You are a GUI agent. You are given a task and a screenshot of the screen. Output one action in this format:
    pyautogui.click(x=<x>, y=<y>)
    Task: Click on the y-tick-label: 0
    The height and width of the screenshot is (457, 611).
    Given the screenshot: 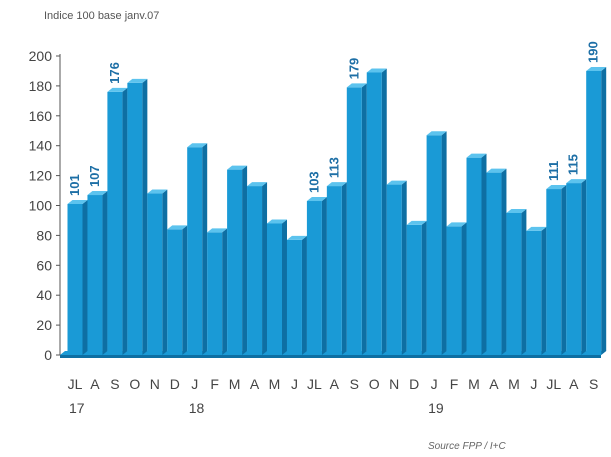 What is the action you would take?
    pyautogui.click(x=48, y=355)
    